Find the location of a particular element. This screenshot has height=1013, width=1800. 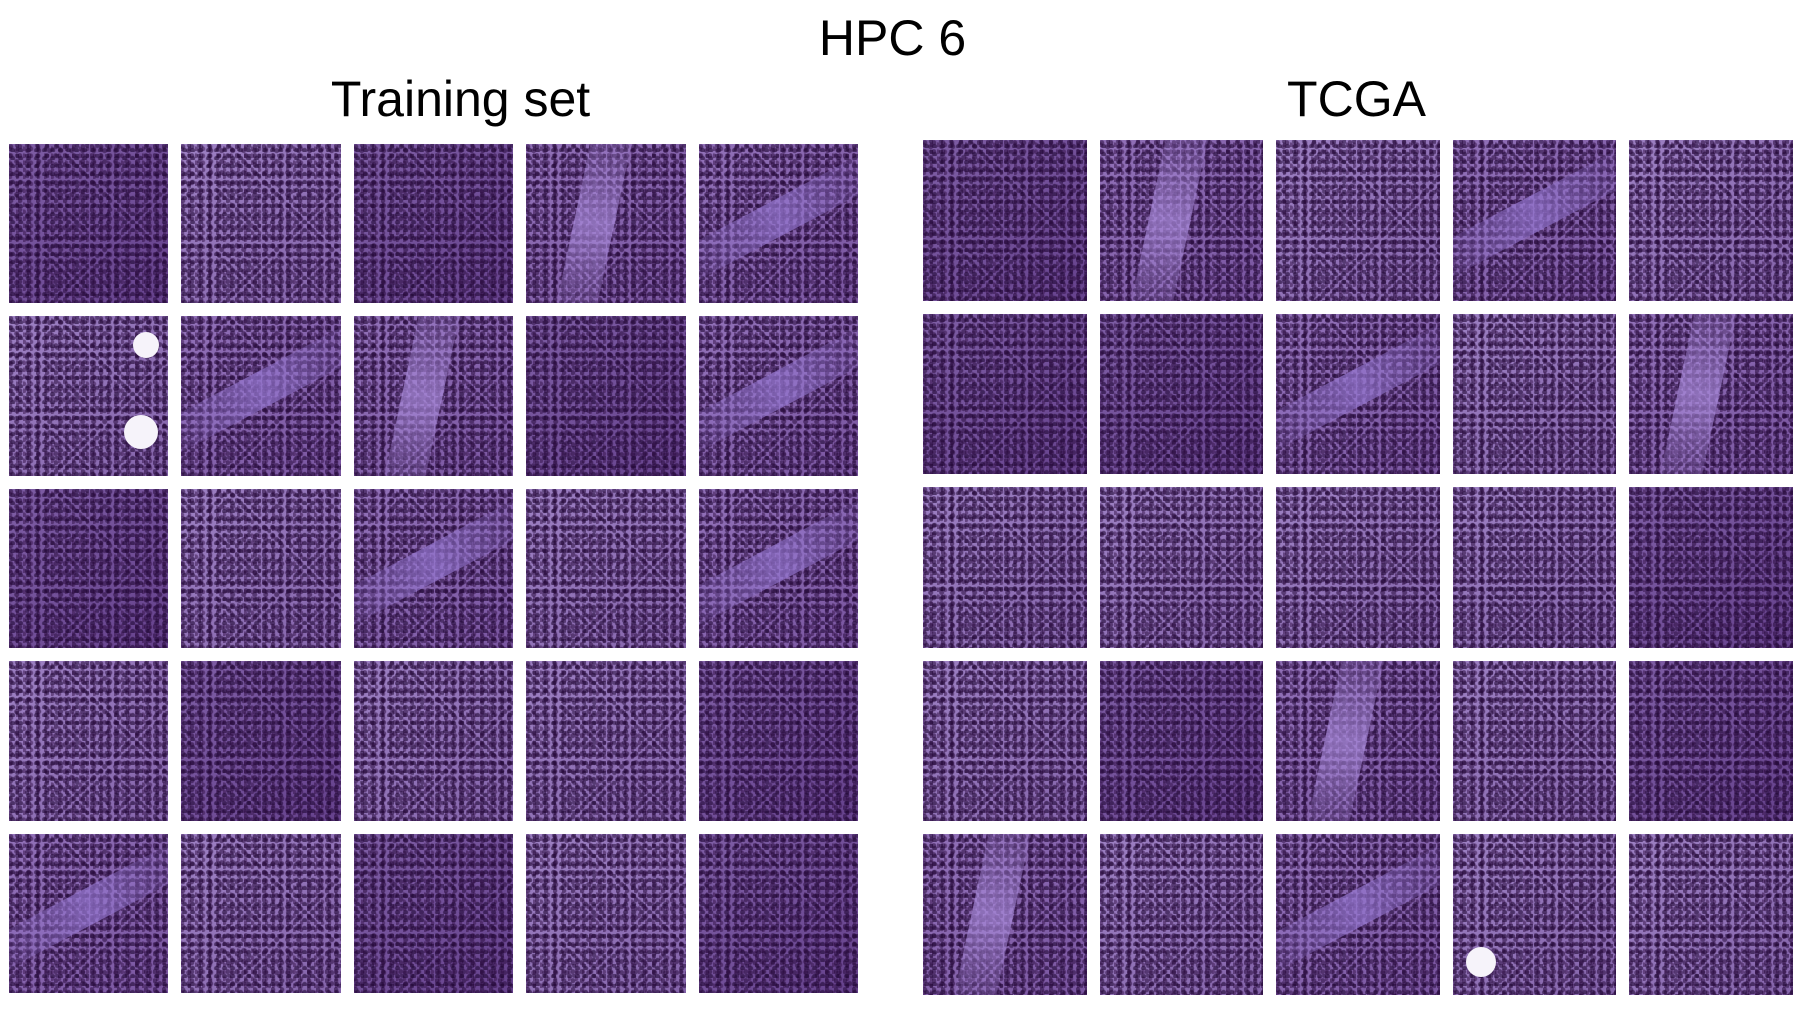

figure-title: HPC 6 is located at coordinates (892, 38).